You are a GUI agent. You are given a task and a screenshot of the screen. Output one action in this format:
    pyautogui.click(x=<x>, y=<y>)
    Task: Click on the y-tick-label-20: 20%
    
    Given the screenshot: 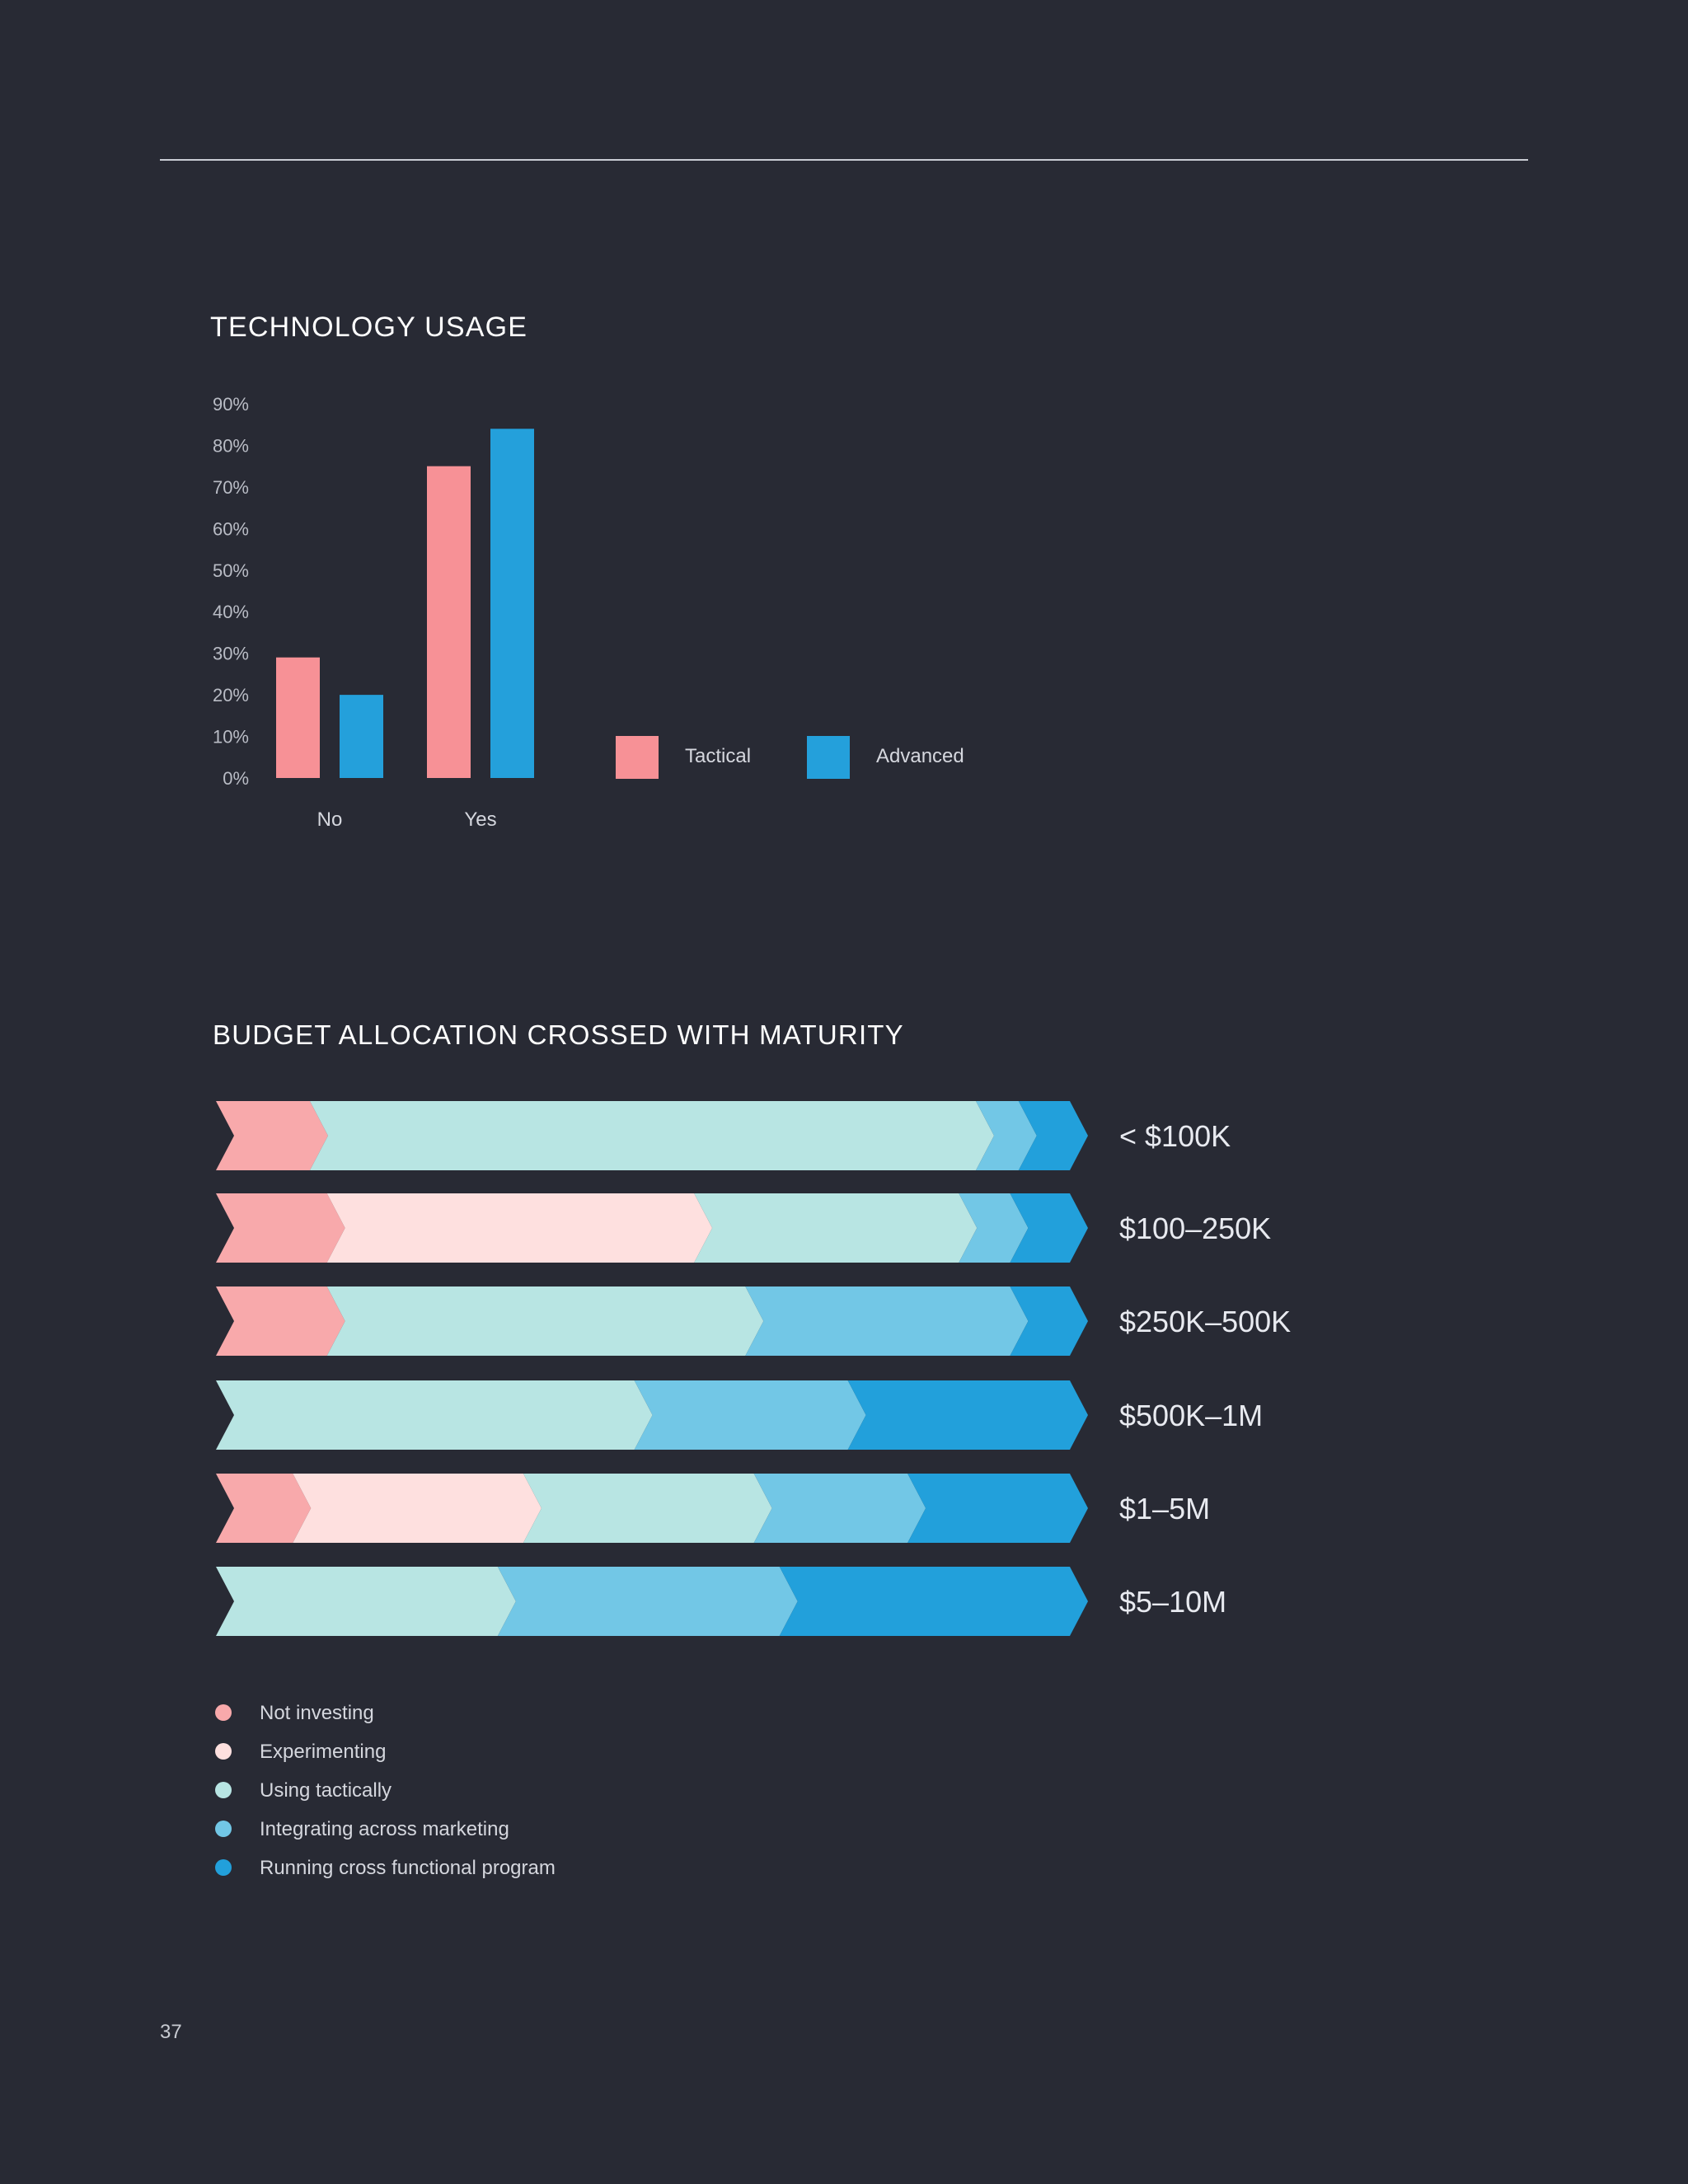 What is the action you would take?
    pyautogui.click(x=231, y=695)
    